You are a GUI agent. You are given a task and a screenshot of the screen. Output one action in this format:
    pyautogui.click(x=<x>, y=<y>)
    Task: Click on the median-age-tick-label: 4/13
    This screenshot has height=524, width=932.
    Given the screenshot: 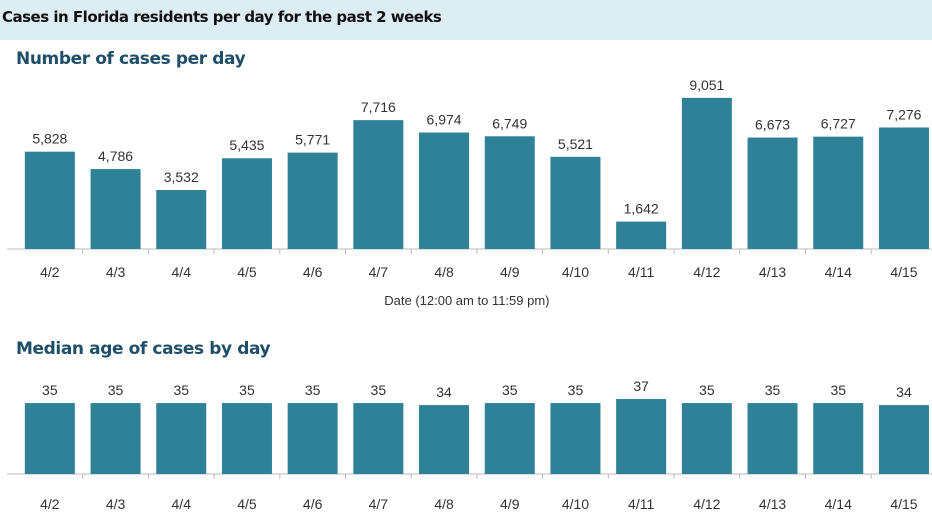 What is the action you would take?
    pyautogui.click(x=772, y=504)
    